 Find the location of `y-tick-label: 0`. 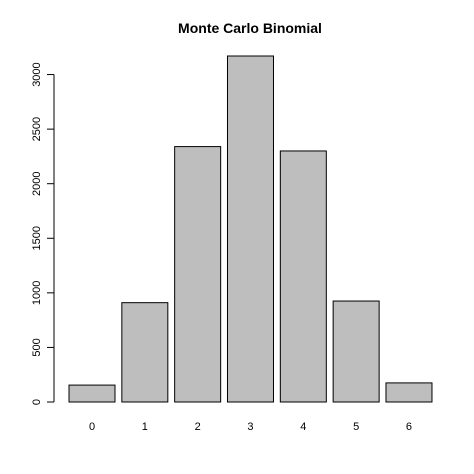

y-tick-label: 0 is located at coordinates (37, 402).